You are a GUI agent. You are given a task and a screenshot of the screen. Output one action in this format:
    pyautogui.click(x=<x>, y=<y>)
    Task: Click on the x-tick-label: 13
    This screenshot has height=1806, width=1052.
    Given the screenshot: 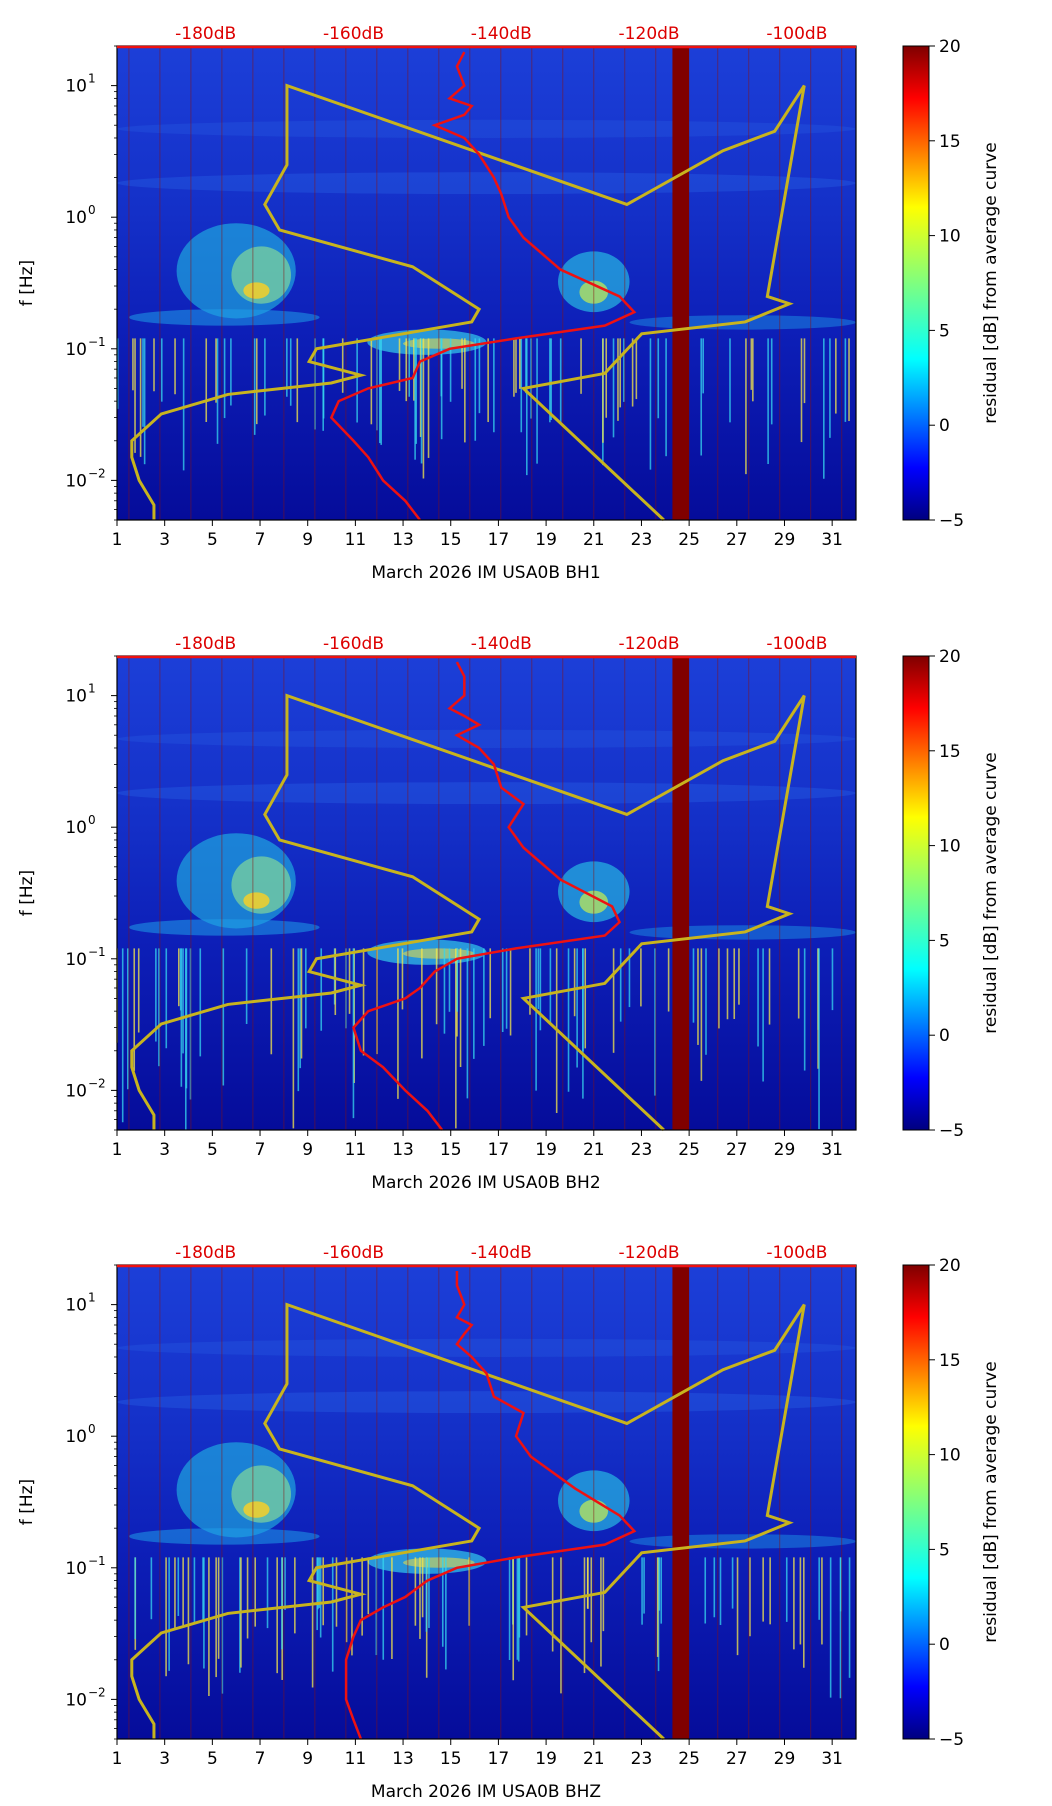 What is the action you would take?
    pyautogui.click(x=403, y=540)
    